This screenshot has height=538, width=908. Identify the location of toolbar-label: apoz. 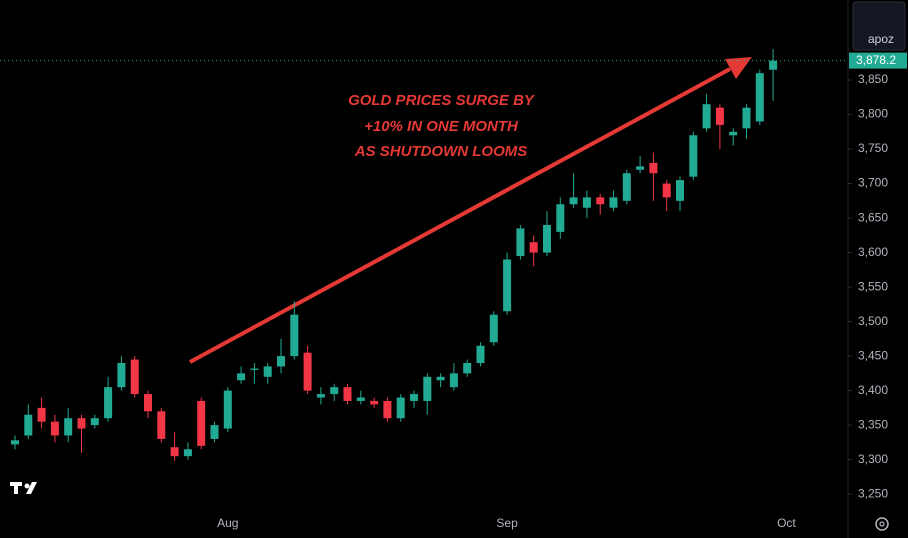
(881, 39).